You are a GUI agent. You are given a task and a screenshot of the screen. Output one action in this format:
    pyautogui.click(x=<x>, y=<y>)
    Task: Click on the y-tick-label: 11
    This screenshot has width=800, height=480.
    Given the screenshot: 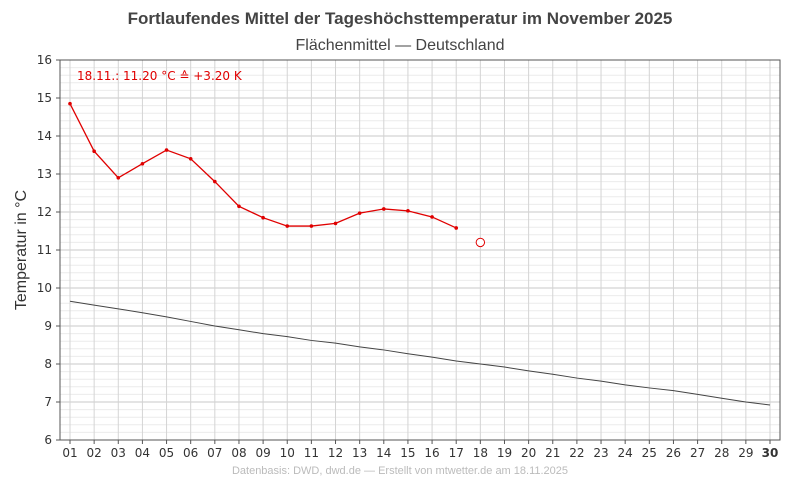 What is the action you would take?
    pyautogui.click(x=44, y=250)
    